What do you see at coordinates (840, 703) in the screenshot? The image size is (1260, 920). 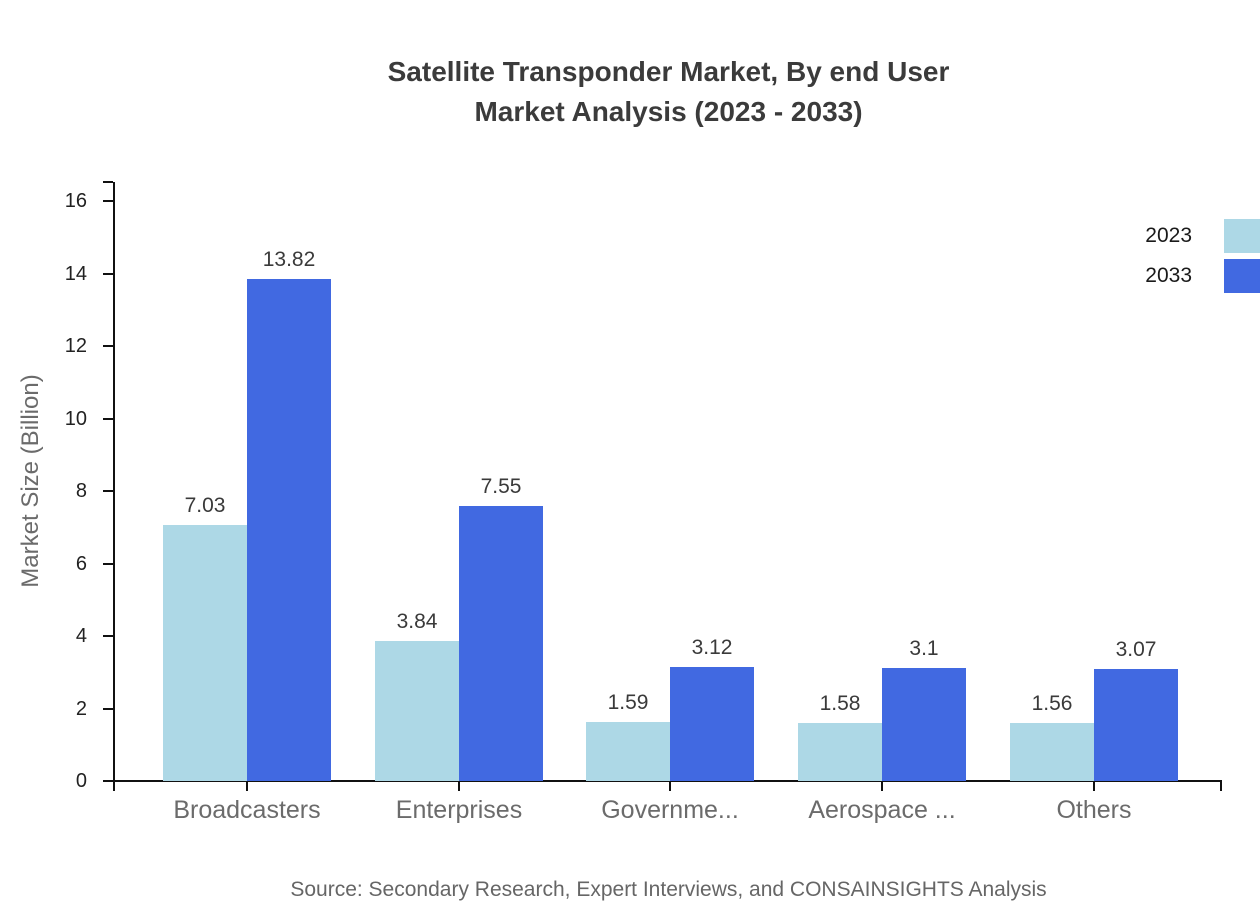 I see `value-label: 1.58` at bounding box center [840, 703].